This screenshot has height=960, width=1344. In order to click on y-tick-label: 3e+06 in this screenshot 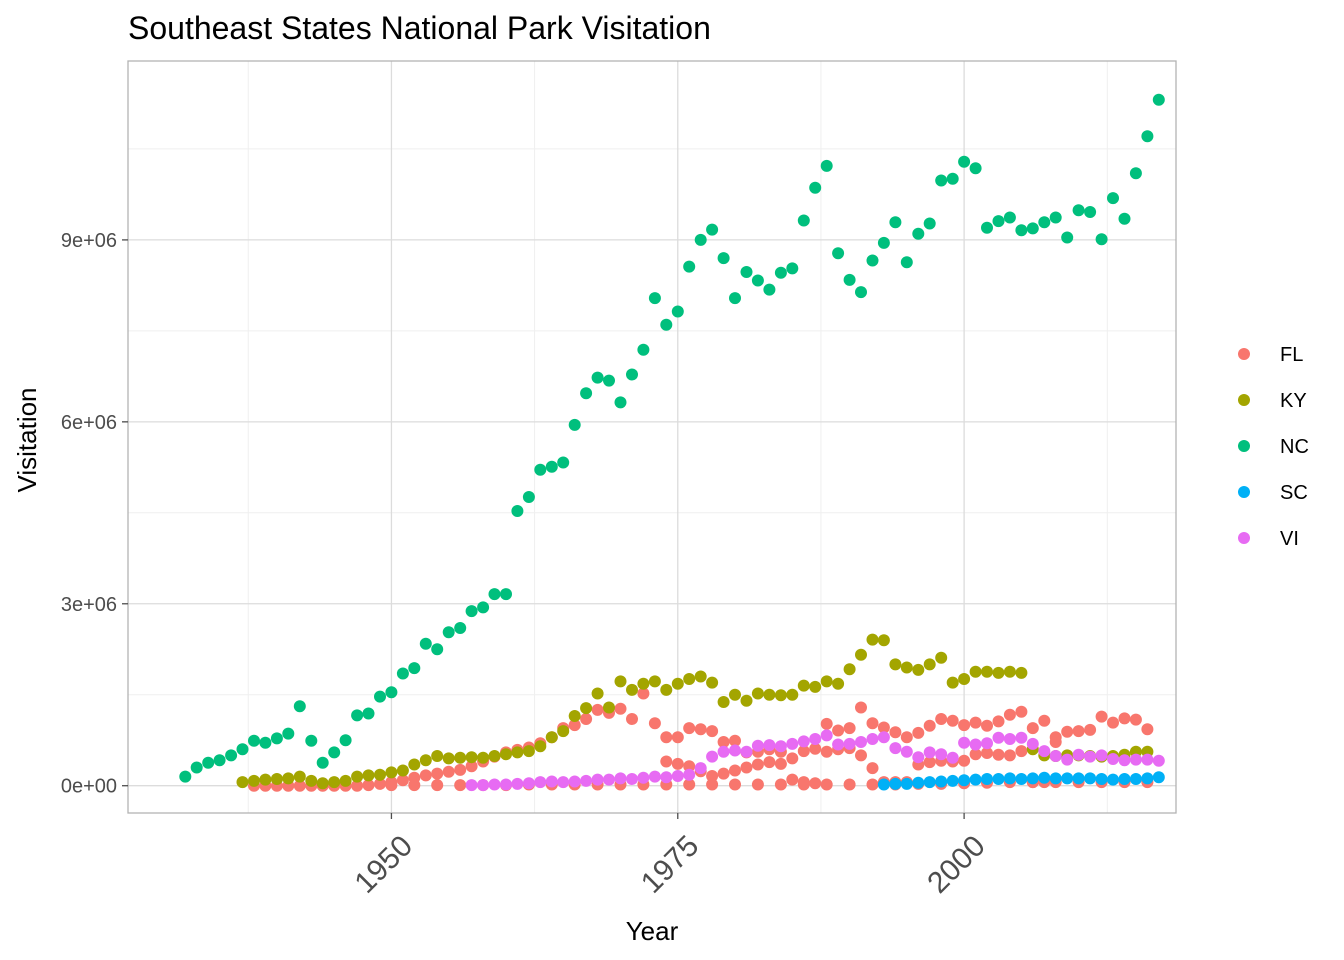, I will do `click(89, 605)`.